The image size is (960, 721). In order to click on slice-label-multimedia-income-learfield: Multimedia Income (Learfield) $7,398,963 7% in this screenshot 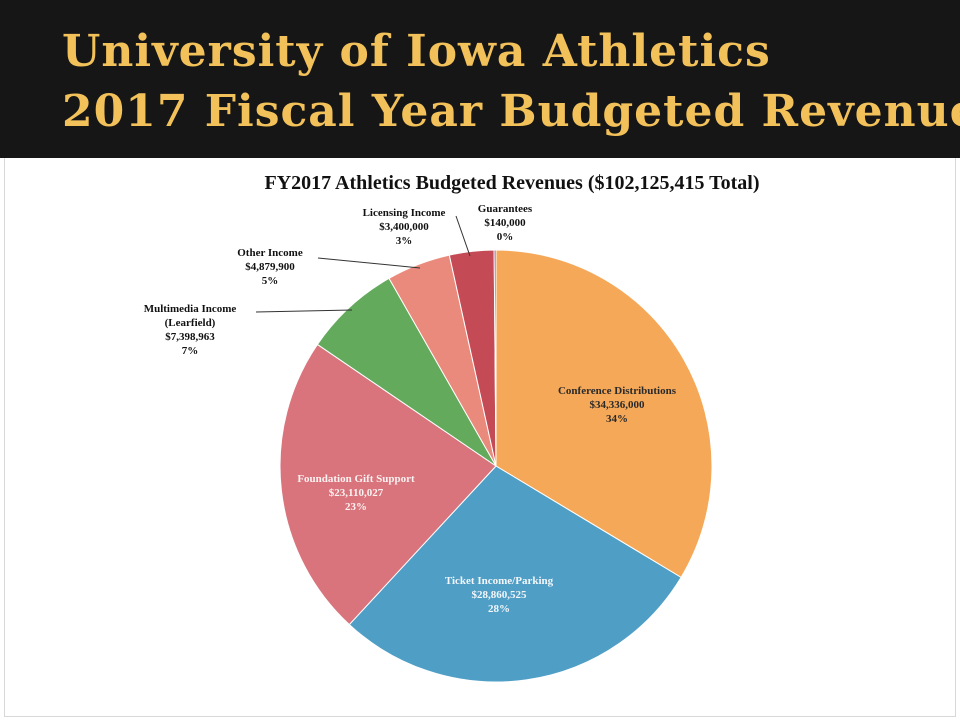, I will do `click(190, 330)`.